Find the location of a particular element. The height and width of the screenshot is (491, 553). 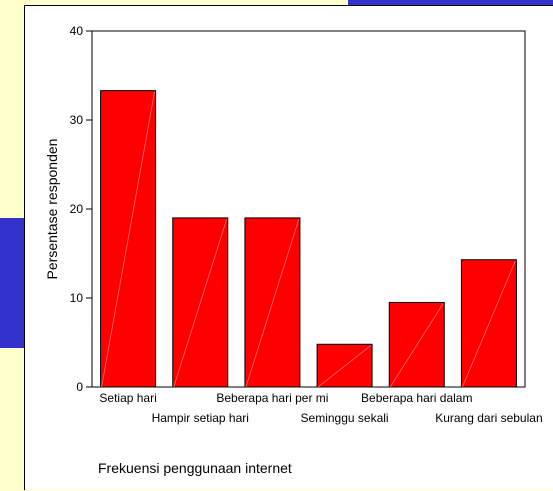

x-tick-label: Hampir setiap hari is located at coordinates (200, 418).